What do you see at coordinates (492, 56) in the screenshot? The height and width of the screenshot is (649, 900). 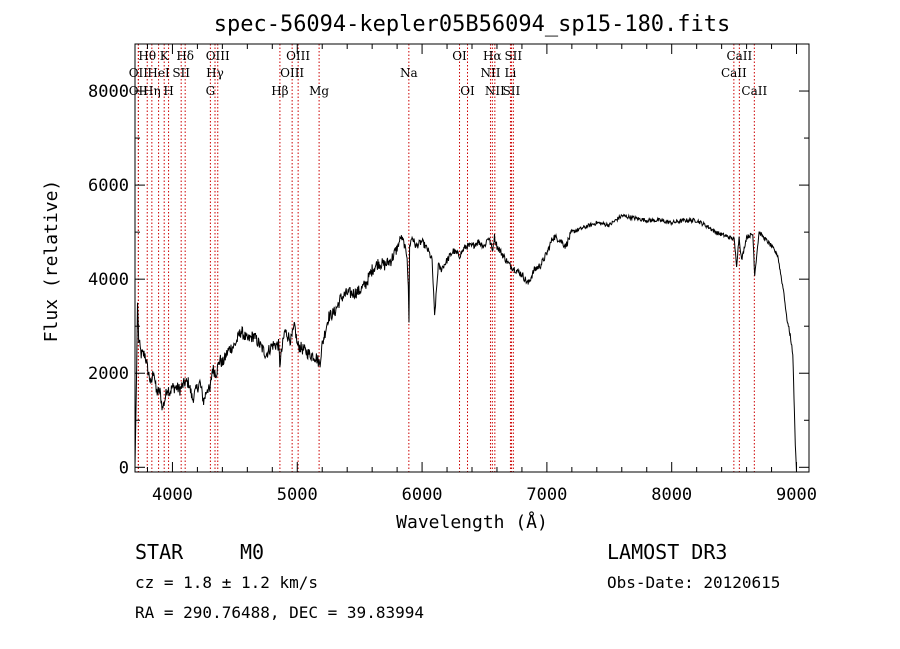 I see `emission-line-label: Hα` at bounding box center [492, 56].